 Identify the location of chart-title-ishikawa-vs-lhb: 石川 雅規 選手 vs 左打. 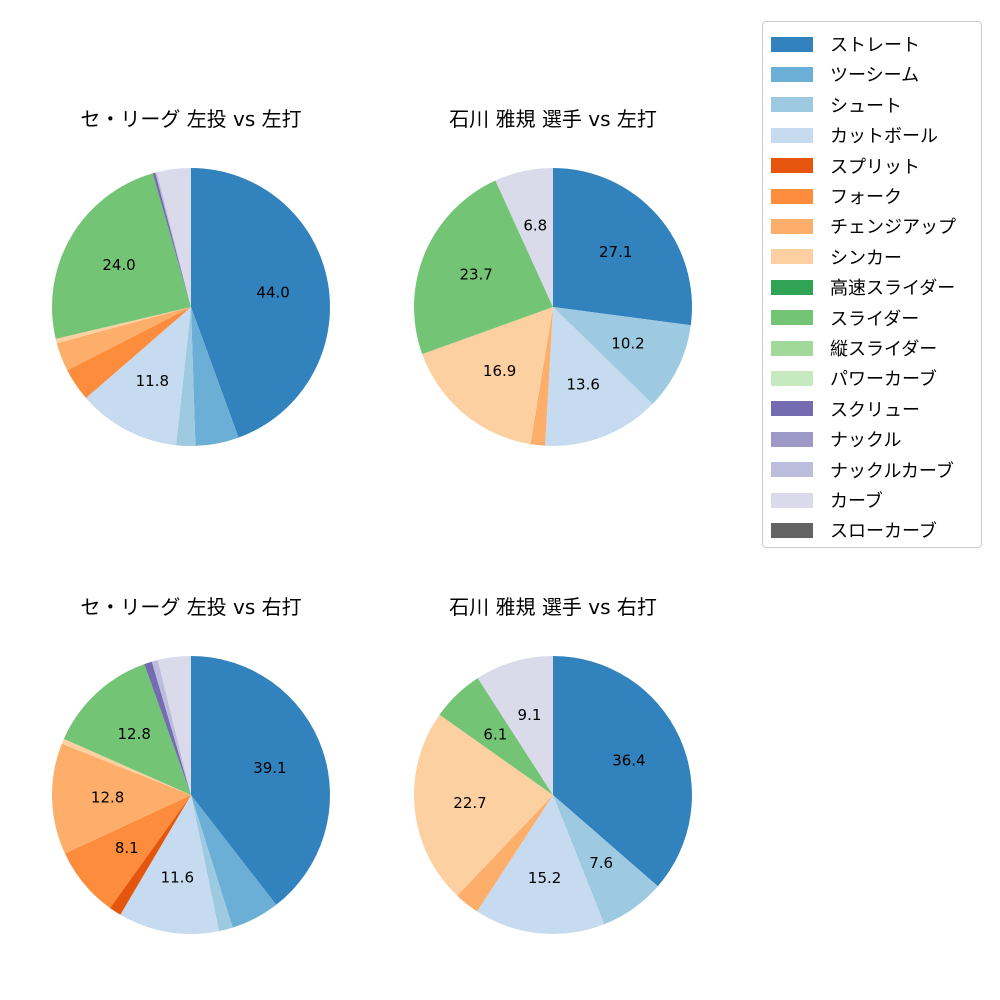
(553, 119).